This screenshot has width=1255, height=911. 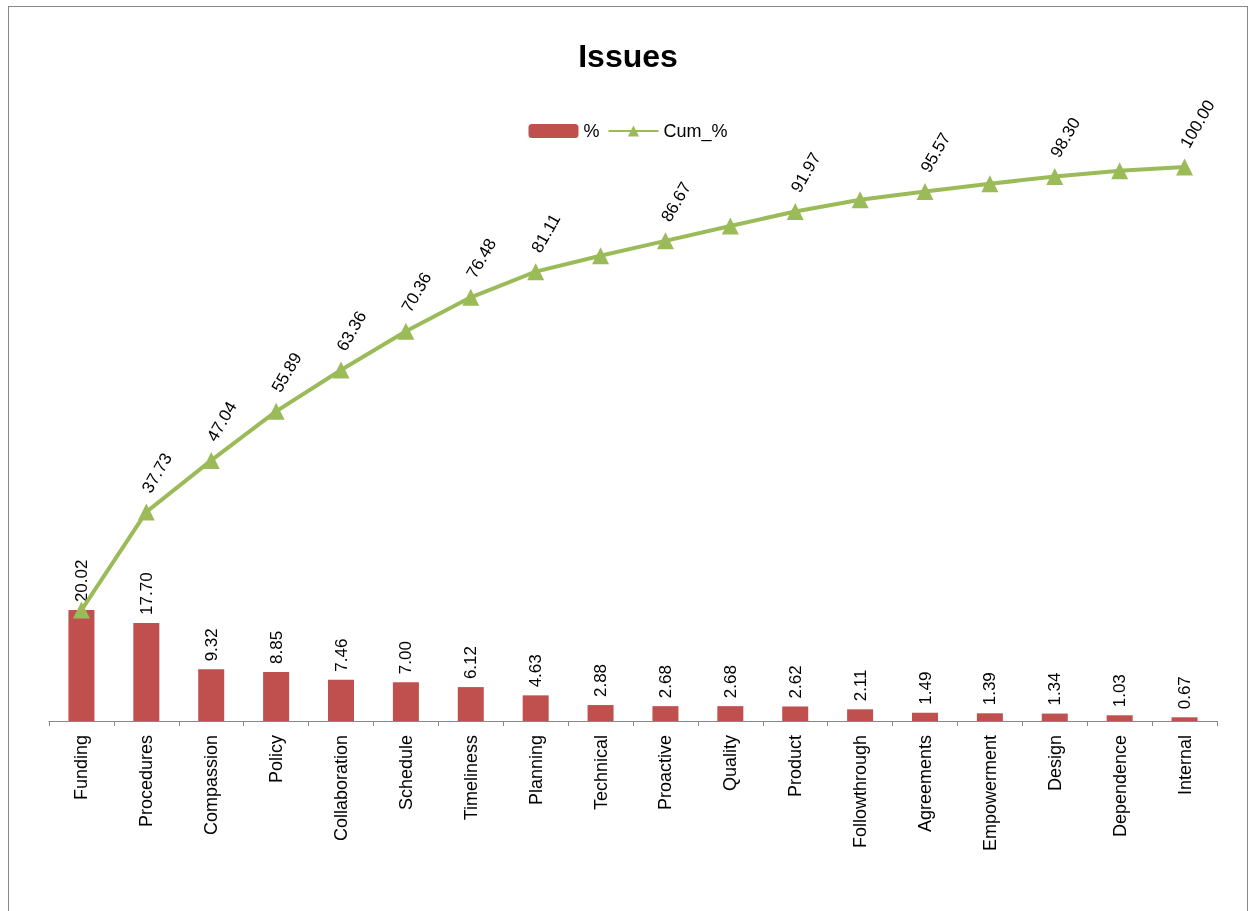 I want to click on data-label: 6.12, so click(x=471, y=663).